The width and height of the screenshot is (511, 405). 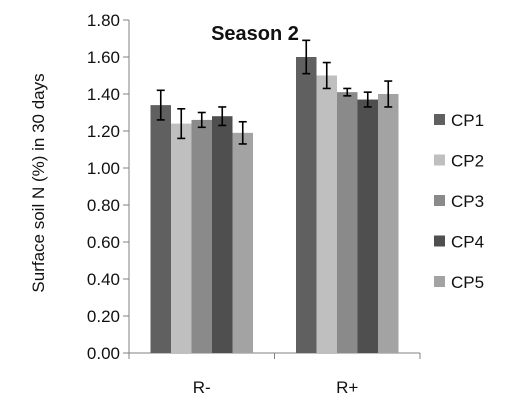 What do you see at coordinates (103, 131) in the screenshot?
I see `y-tick-label: 1.20` at bounding box center [103, 131].